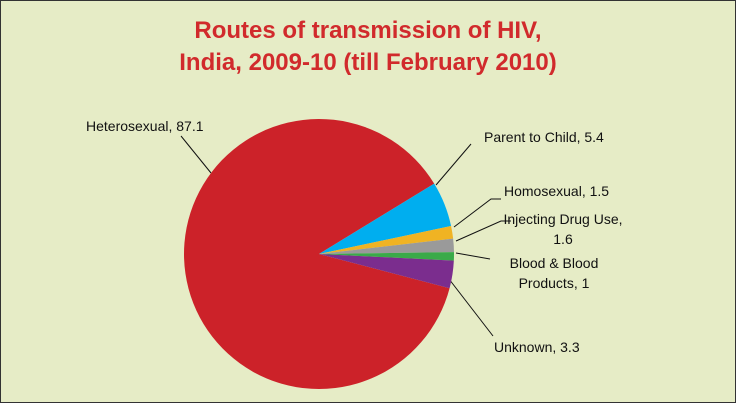 Image resolution: width=736 pixels, height=403 pixels. What do you see at coordinates (554, 273) in the screenshot?
I see `data-label: Blood & Blood Products, 1` at bounding box center [554, 273].